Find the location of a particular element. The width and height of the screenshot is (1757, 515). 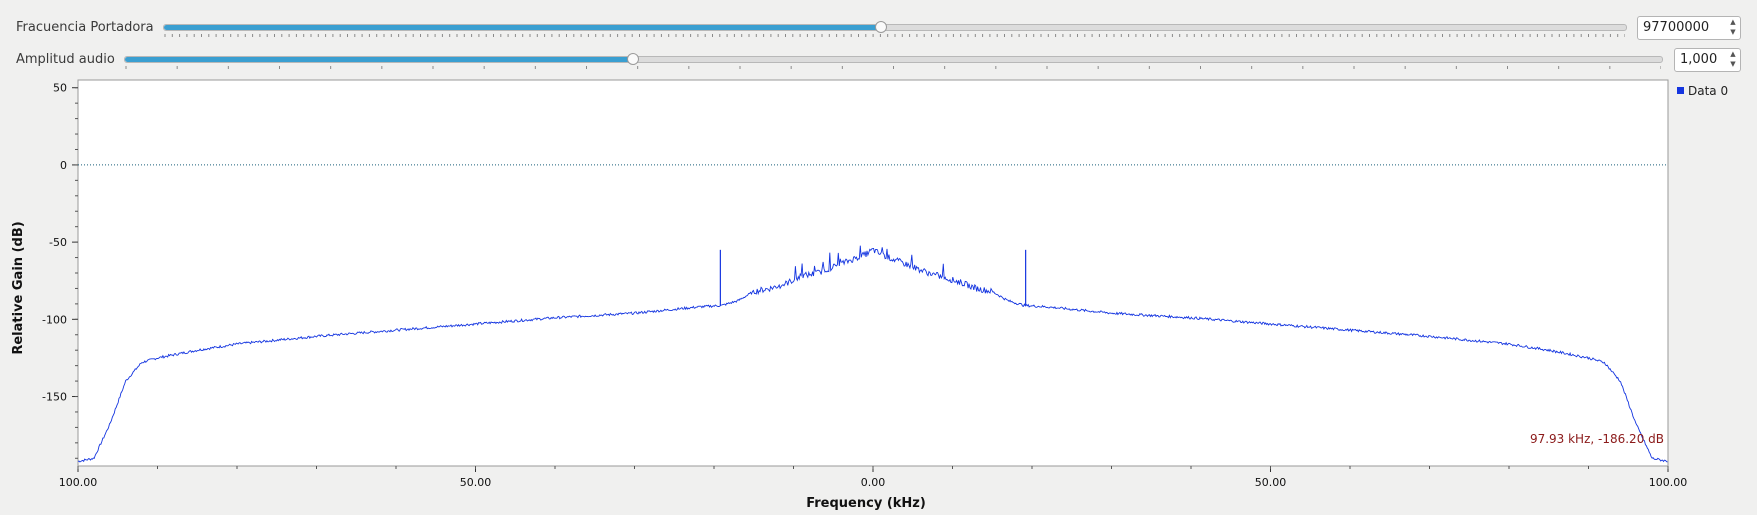

carrier-slider-fill is located at coordinates (523, 27).